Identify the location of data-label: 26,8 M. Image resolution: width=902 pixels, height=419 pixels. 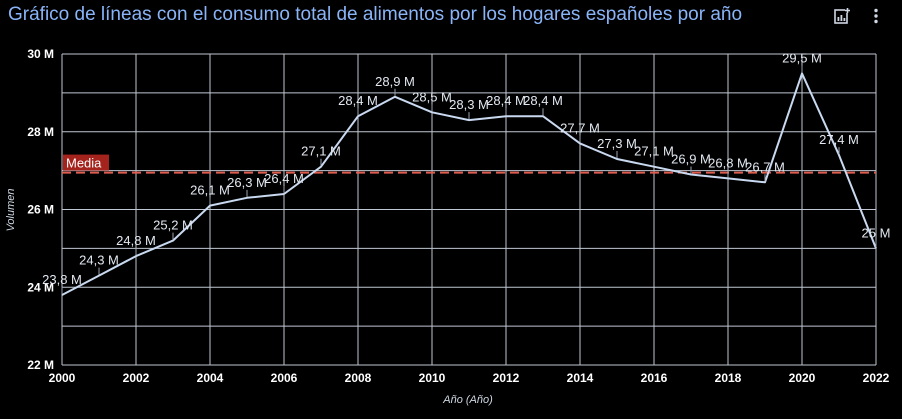
(728, 162).